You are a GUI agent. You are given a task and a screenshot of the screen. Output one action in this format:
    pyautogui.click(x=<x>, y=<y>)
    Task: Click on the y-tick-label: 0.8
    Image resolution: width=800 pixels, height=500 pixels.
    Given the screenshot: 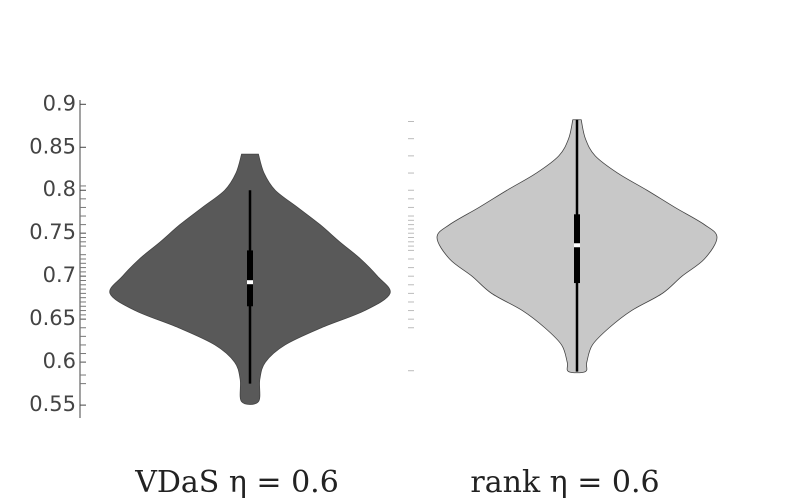 What is the action you would take?
    pyautogui.click(x=59, y=189)
    